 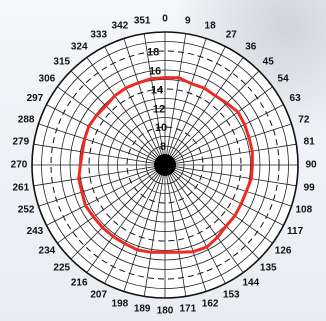 I want to click on angle-label: 315, so click(x=61, y=61).